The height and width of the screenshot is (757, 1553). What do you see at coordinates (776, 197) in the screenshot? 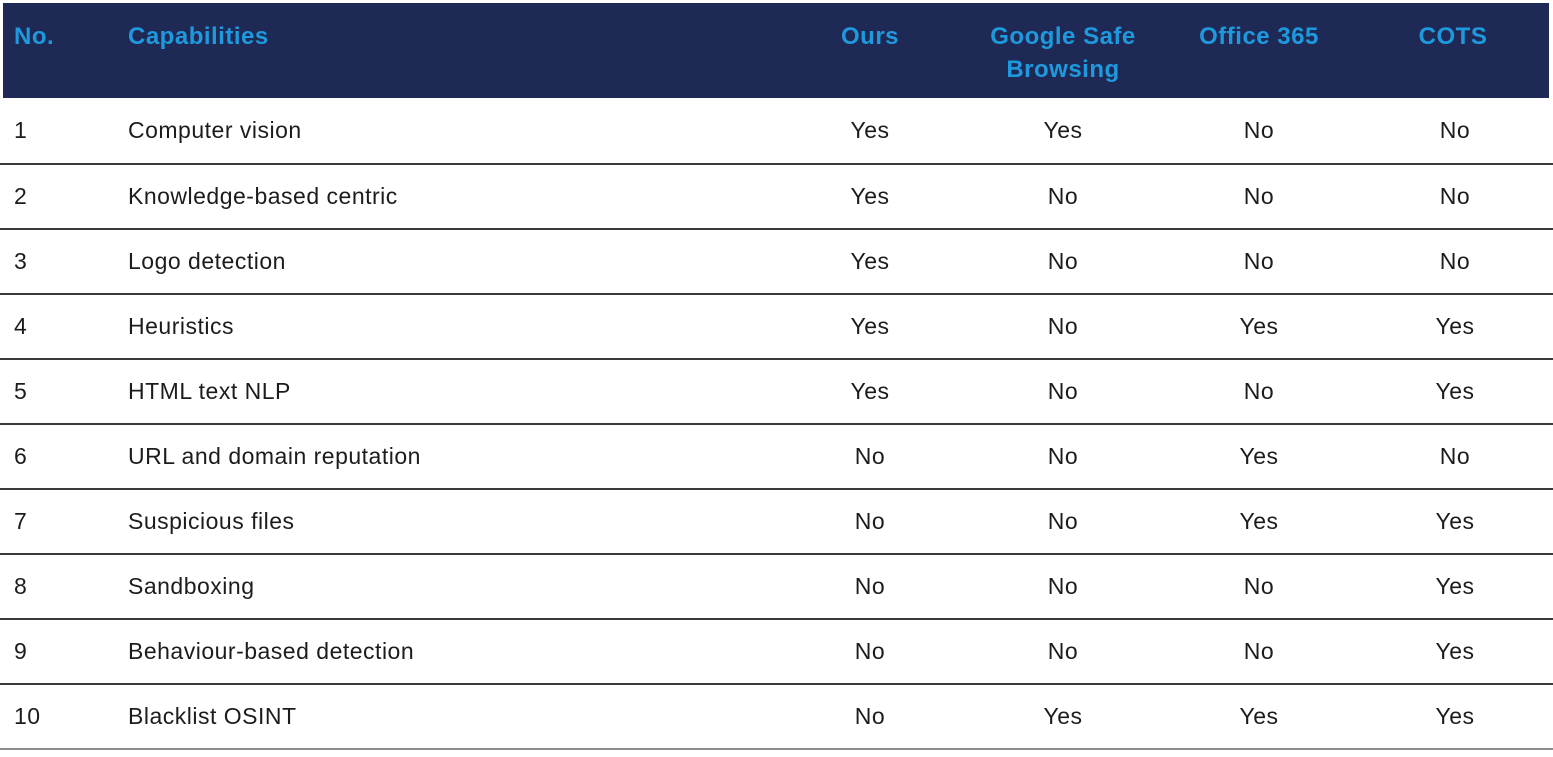
I see `table-row: 2 Knowledge-based centric Yes No No No` at bounding box center [776, 197].